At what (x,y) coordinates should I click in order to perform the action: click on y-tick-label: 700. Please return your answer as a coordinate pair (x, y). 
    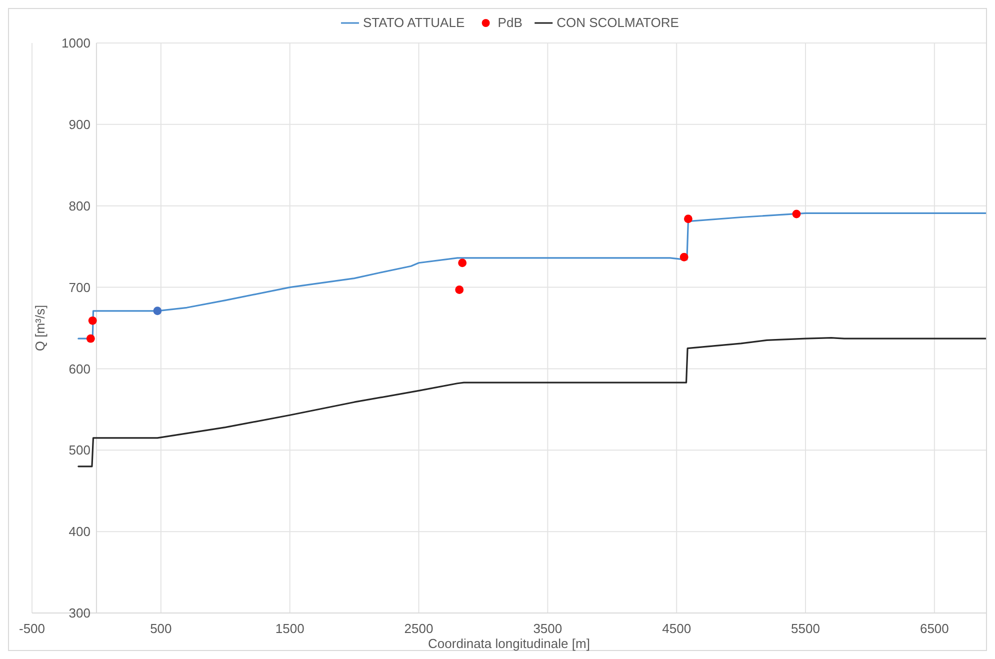
    Looking at the image, I should click on (79, 287).